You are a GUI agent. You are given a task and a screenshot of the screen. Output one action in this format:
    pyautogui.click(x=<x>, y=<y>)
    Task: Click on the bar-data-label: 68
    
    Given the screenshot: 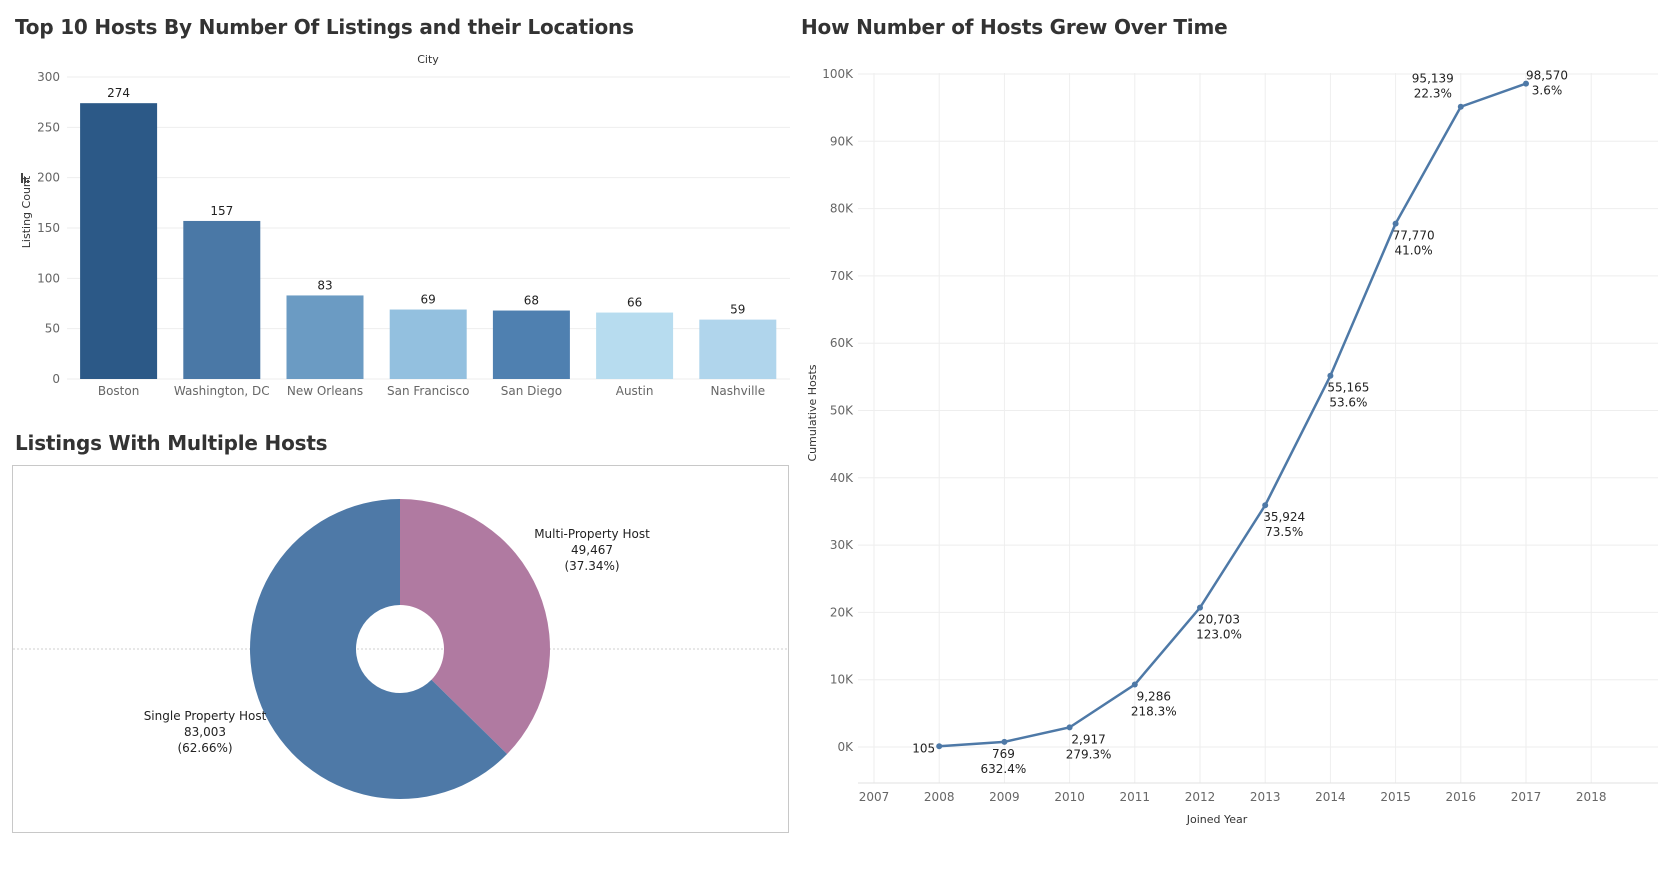 What is the action you would take?
    pyautogui.click(x=531, y=301)
    